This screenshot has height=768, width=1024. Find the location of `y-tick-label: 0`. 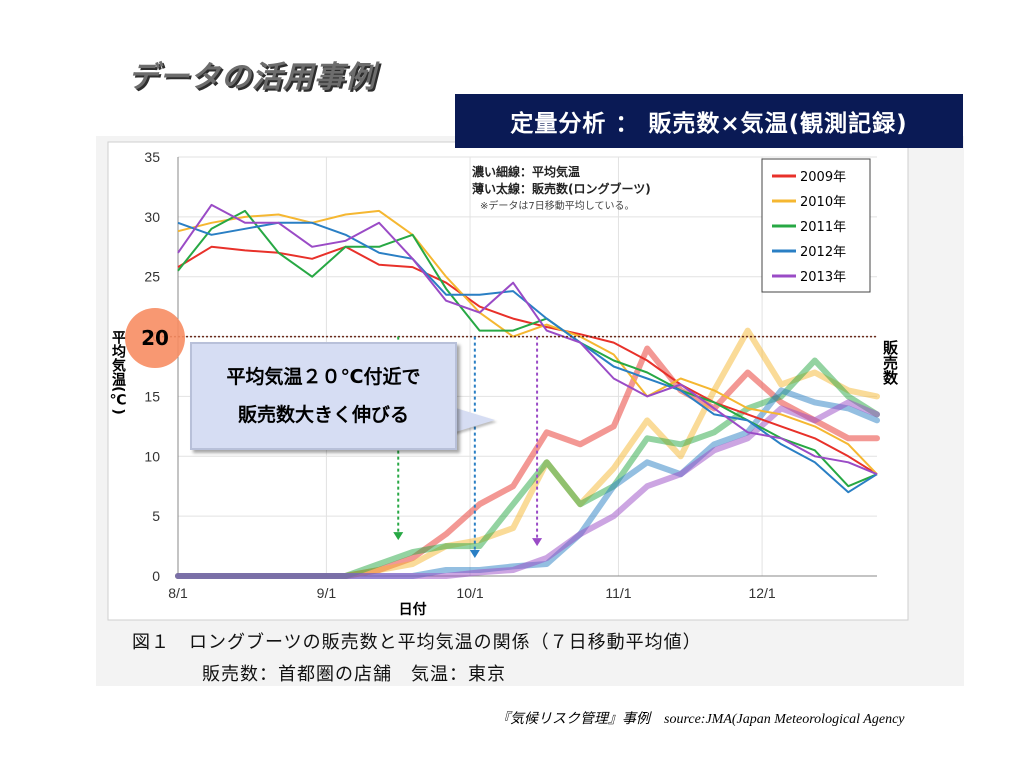

y-tick-label: 0 is located at coordinates (156, 576).